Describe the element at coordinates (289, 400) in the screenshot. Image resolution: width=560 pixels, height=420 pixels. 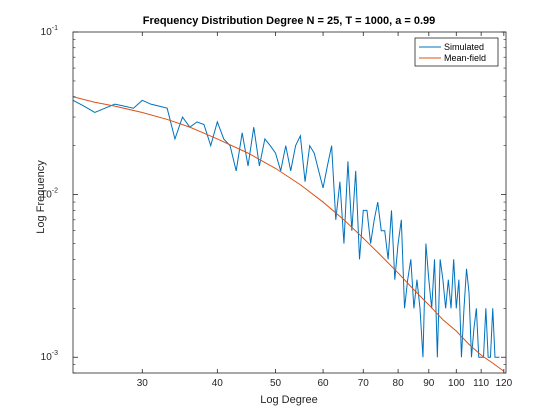
I see `x-axis-label: Log Degree` at that location.